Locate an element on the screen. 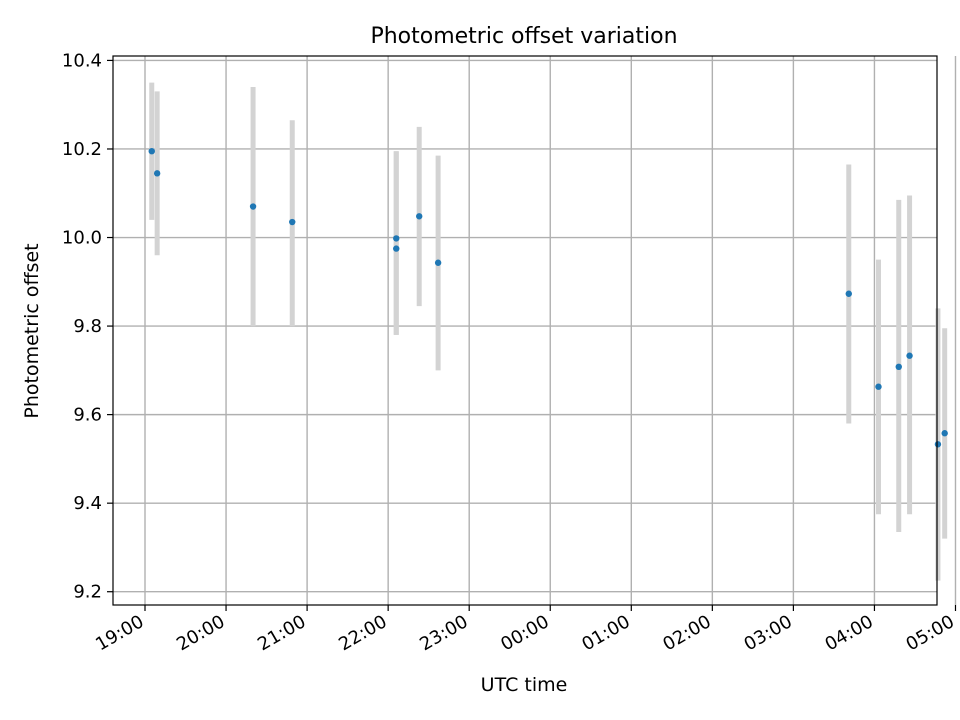 The image size is (960, 720). y-axis-title: Photometric offset is located at coordinates (32, 330).